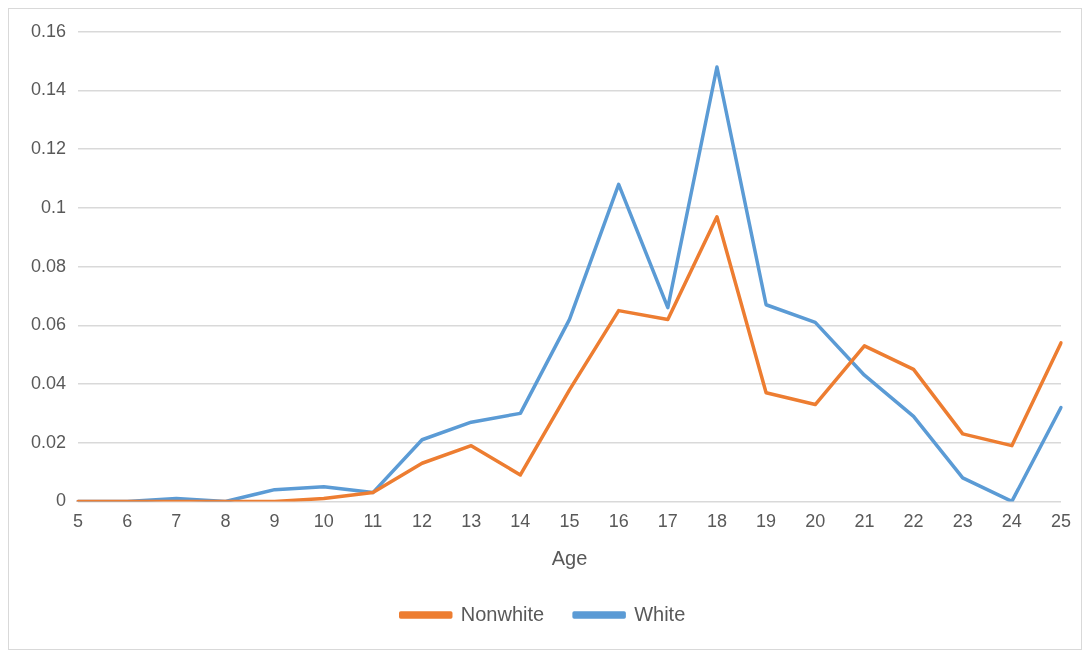 This screenshot has height=658, width=1090. I want to click on x-tick-label: 8, so click(225, 521).